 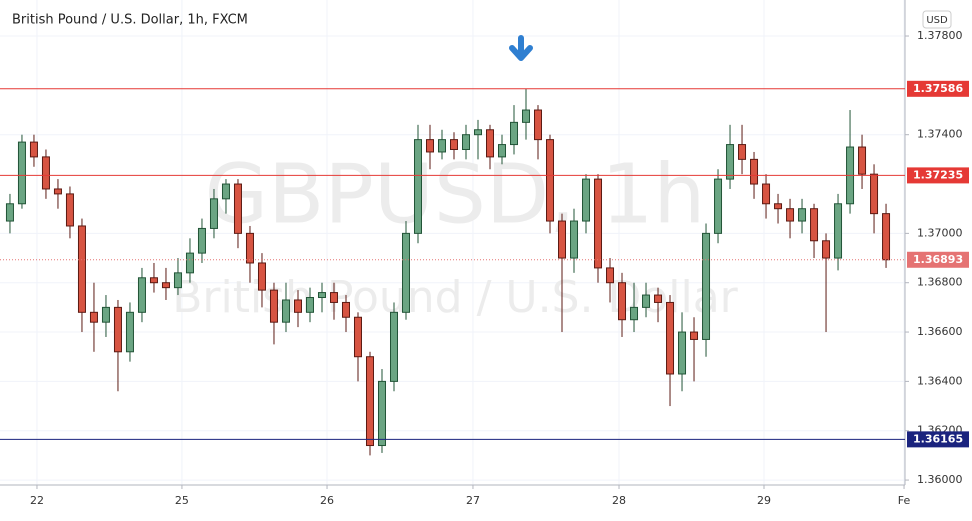 What do you see at coordinates (938, 174) in the screenshot?
I see `level-label: 1.37235` at bounding box center [938, 174].